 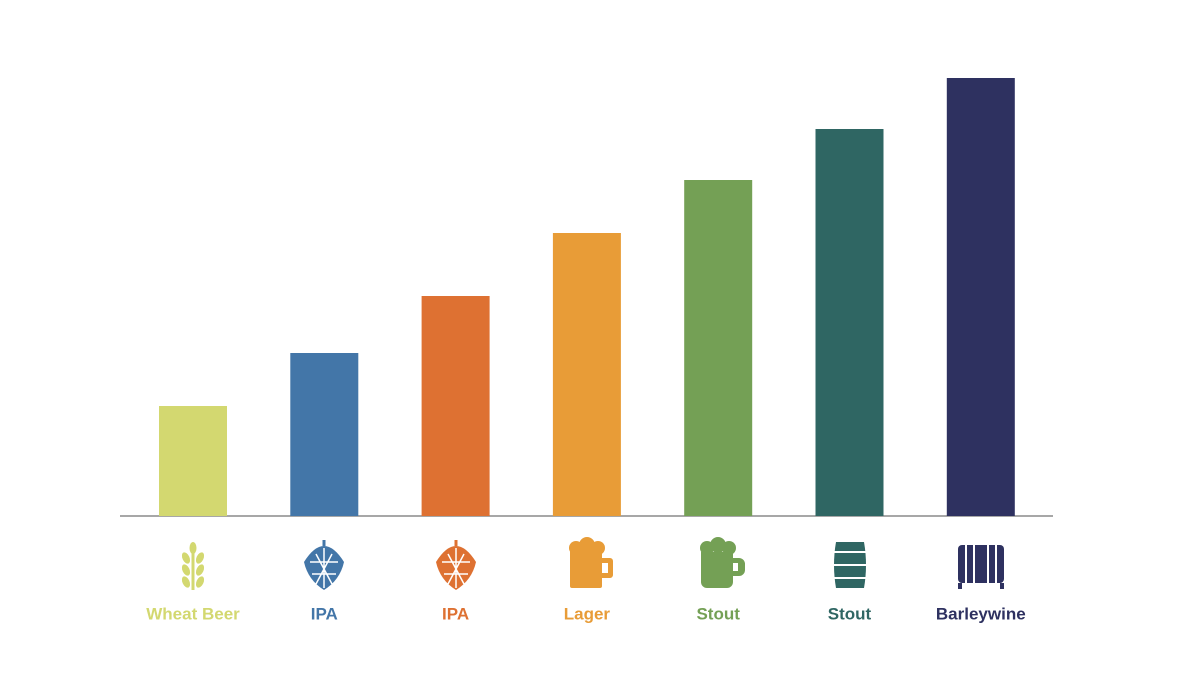 I want to click on x-tick-label: Wheat Beer, so click(x=193, y=613).